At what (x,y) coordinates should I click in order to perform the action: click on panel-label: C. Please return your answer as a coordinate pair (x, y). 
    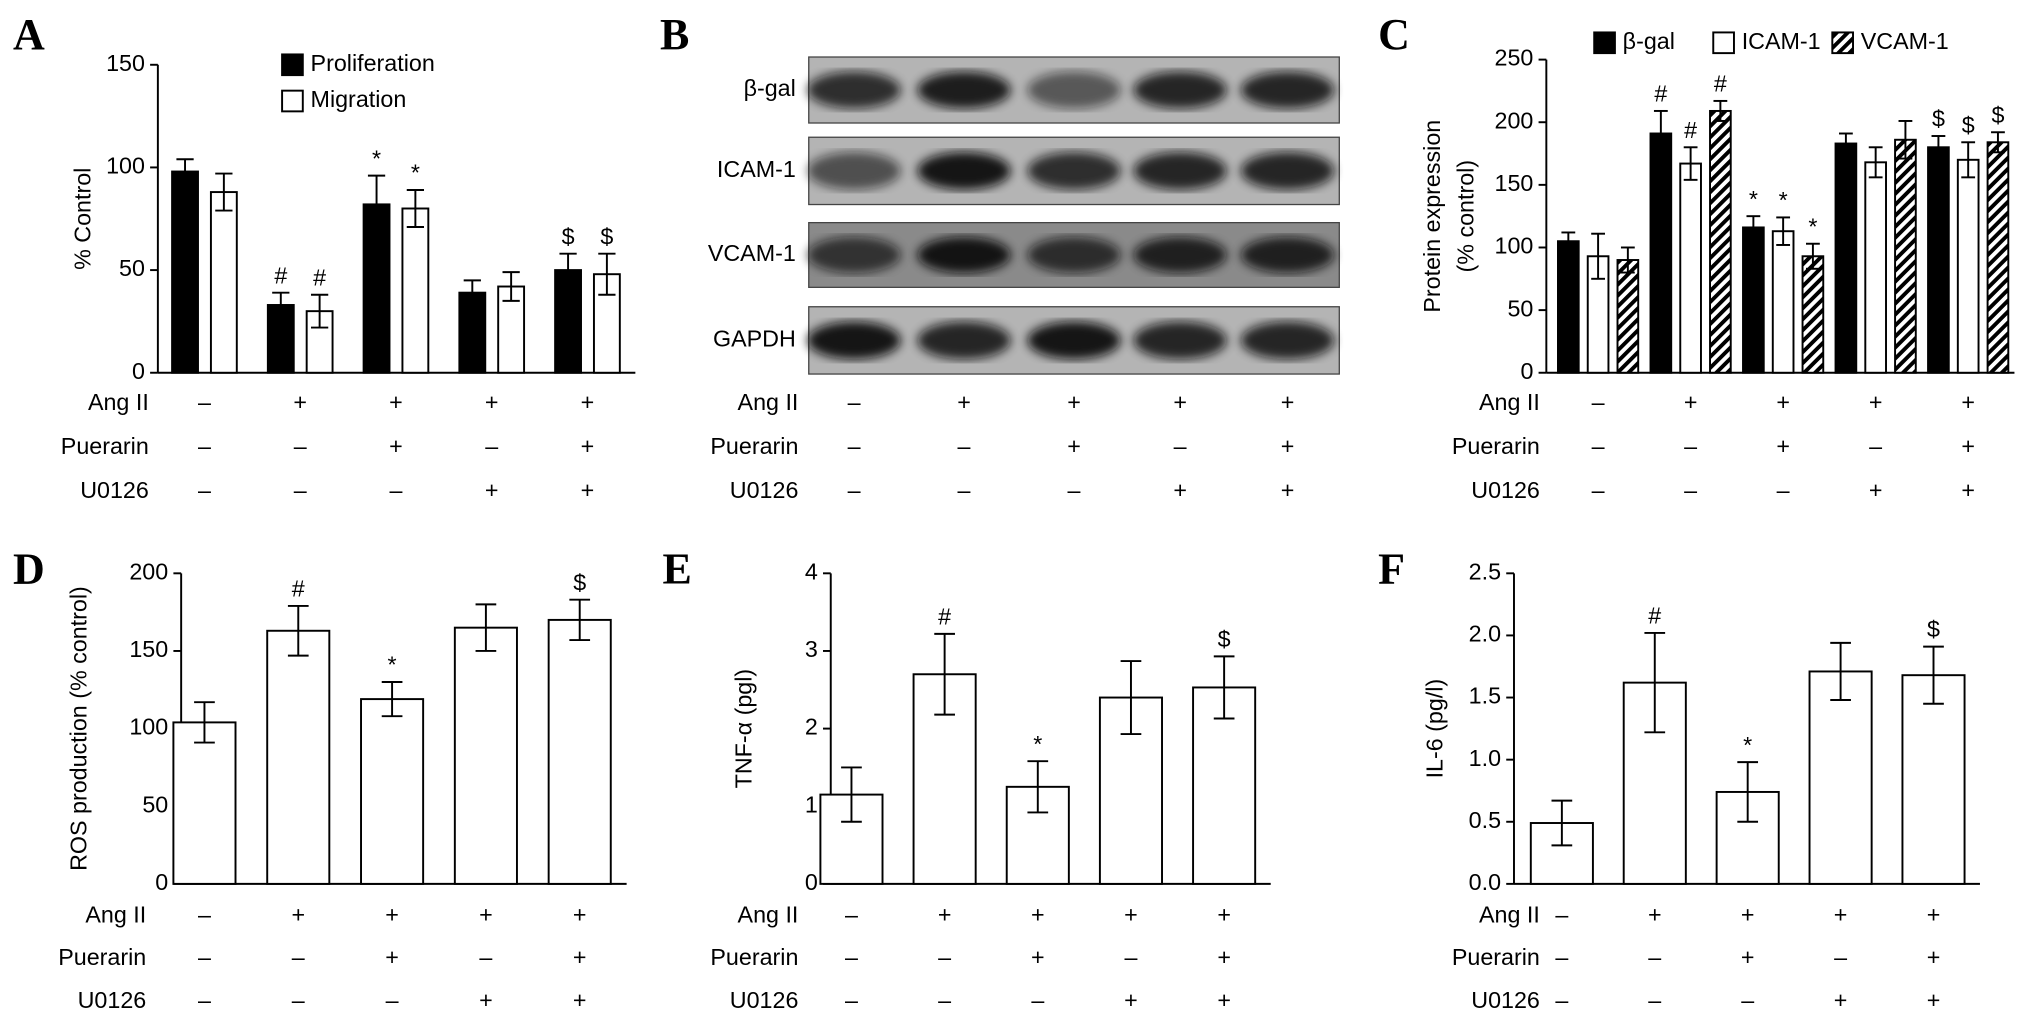
    Looking at the image, I should click on (1394, 34).